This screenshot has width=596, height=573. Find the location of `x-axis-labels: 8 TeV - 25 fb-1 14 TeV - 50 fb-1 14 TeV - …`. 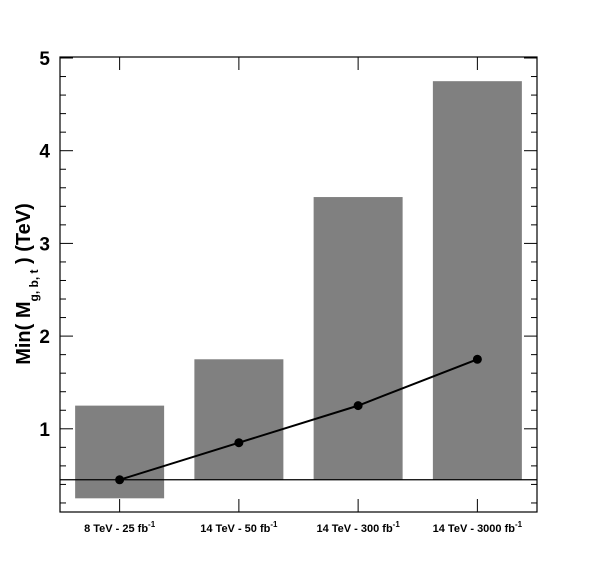

x-axis-labels: 8 TeV - 25 fb-1 14 TeV - 50 fb-1 14 TeV - … is located at coordinates (303, 527).